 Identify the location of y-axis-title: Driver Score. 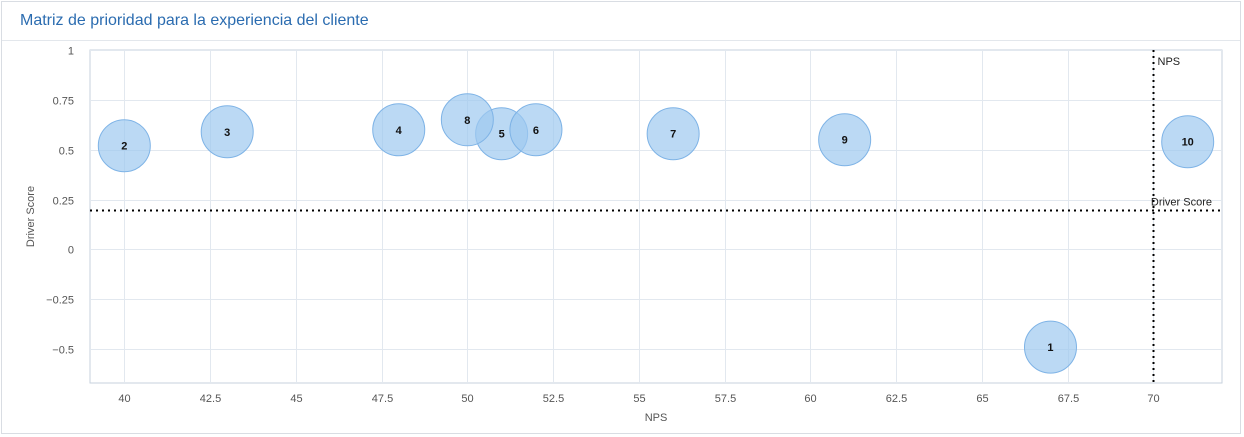
(31, 216).